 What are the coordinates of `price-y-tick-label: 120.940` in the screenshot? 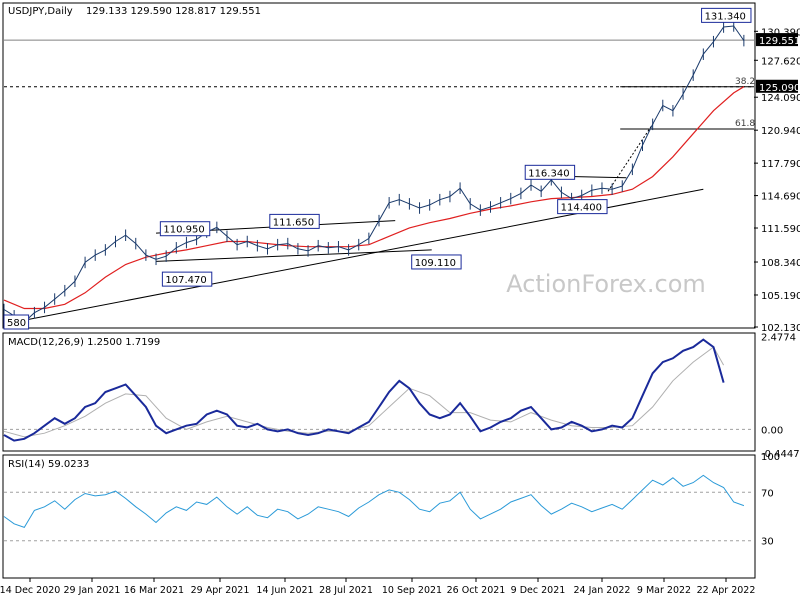 It's located at (780, 131).